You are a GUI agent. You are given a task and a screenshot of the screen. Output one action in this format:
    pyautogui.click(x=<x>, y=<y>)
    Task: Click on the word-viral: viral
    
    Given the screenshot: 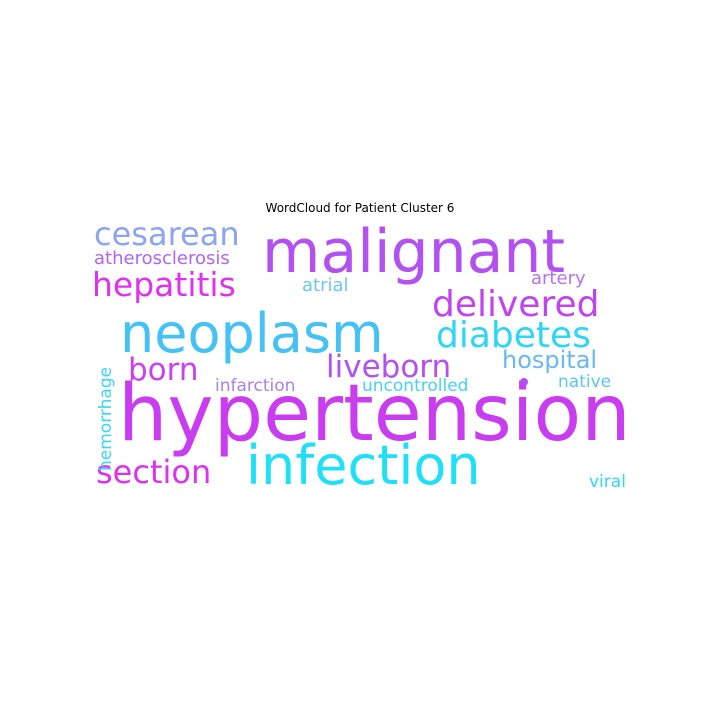 What is the action you would take?
    pyautogui.click(x=607, y=482)
    